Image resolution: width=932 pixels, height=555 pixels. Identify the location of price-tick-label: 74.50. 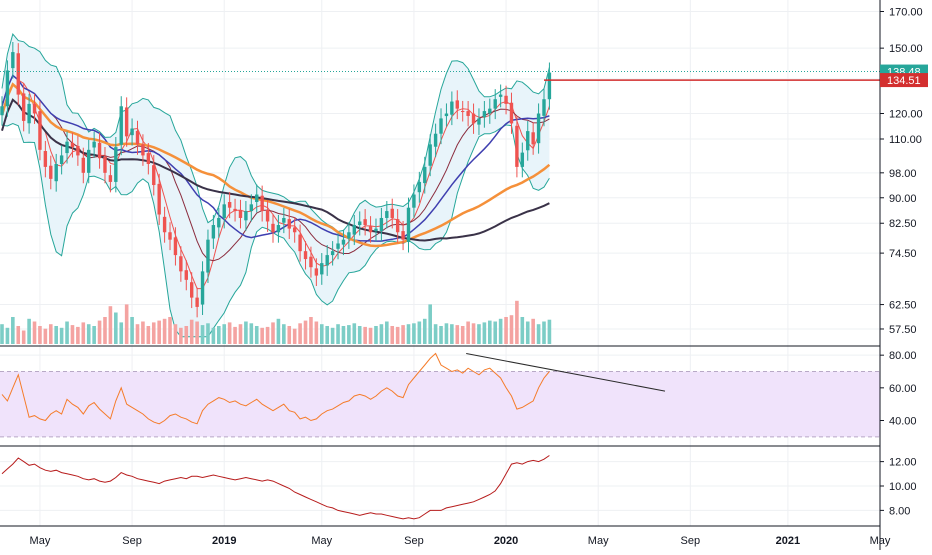
(903, 254).